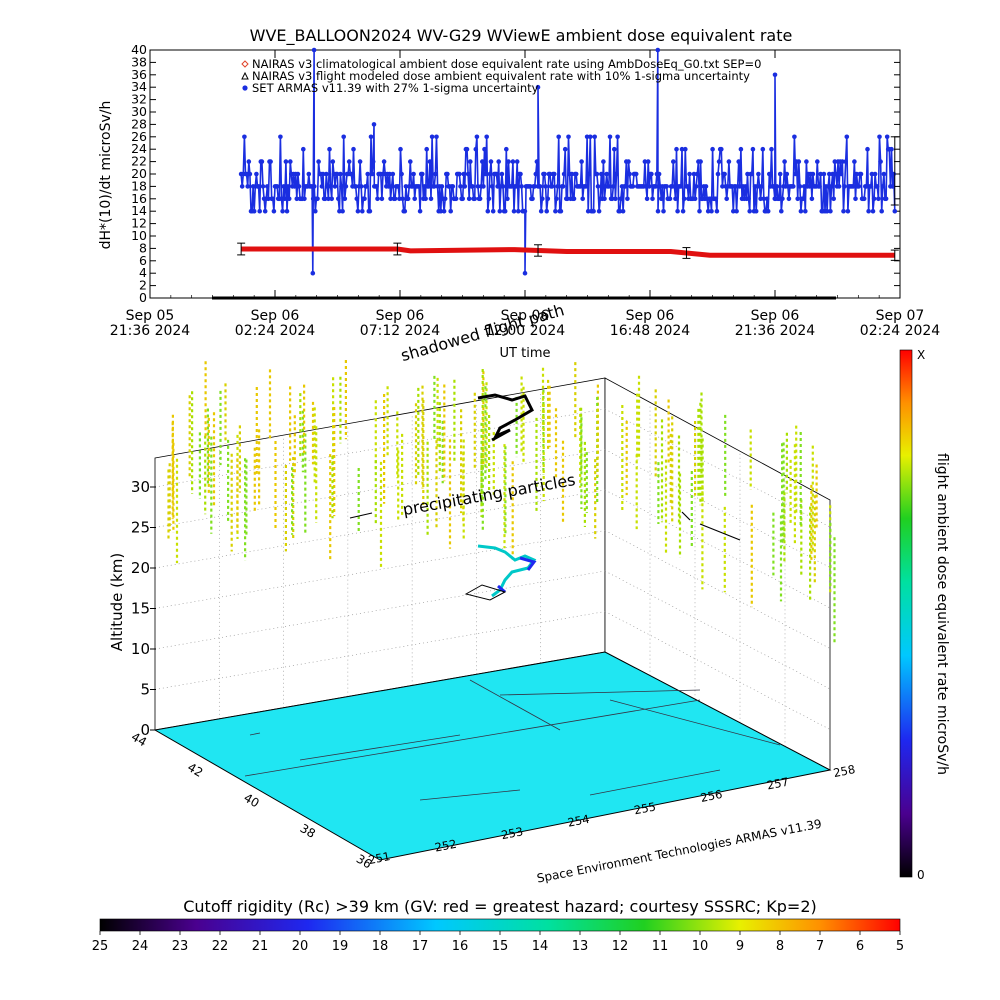 This screenshot has width=1000, height=1000. Describe the element at coordinates (775, 331) in the screenshot. I see `x-tick-label-time: 21:36 2024` at that location.